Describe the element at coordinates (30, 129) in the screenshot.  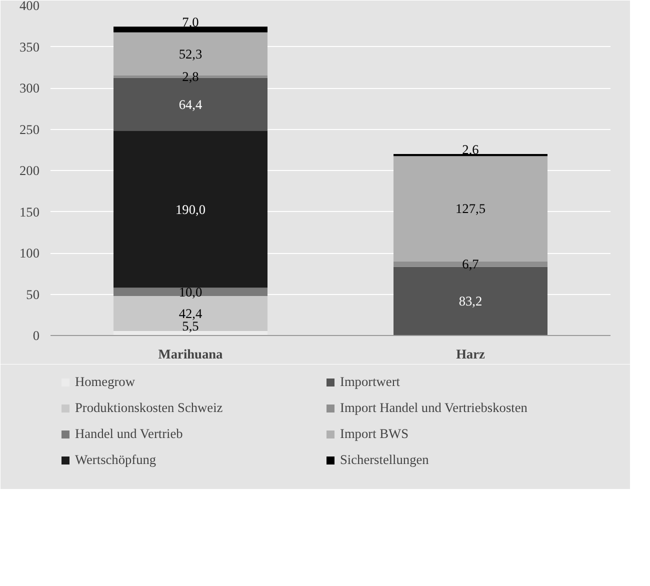
I see `y-tick-label: 250` at that location.